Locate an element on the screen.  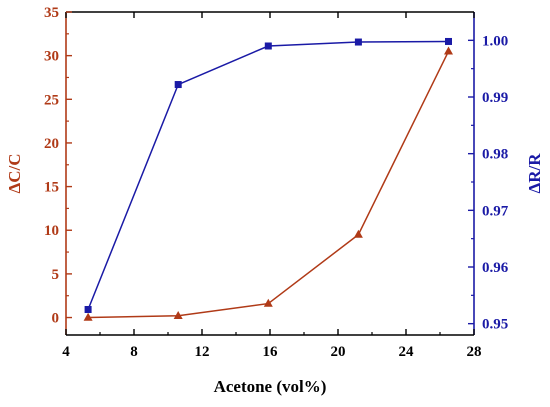
right-axis-title: ΔR/R is located at coordinates (534, 173).